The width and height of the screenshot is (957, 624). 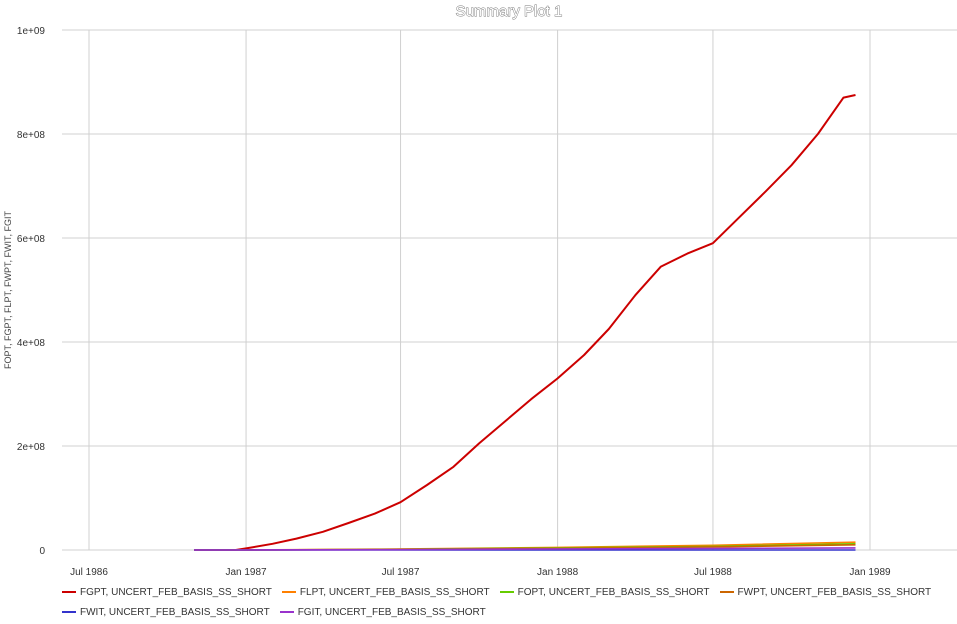 I want to click on y-axis-ticks: 0 2e+08 4e+08 6e+08 8e+08 1e+09, so click(x=31, y=291).